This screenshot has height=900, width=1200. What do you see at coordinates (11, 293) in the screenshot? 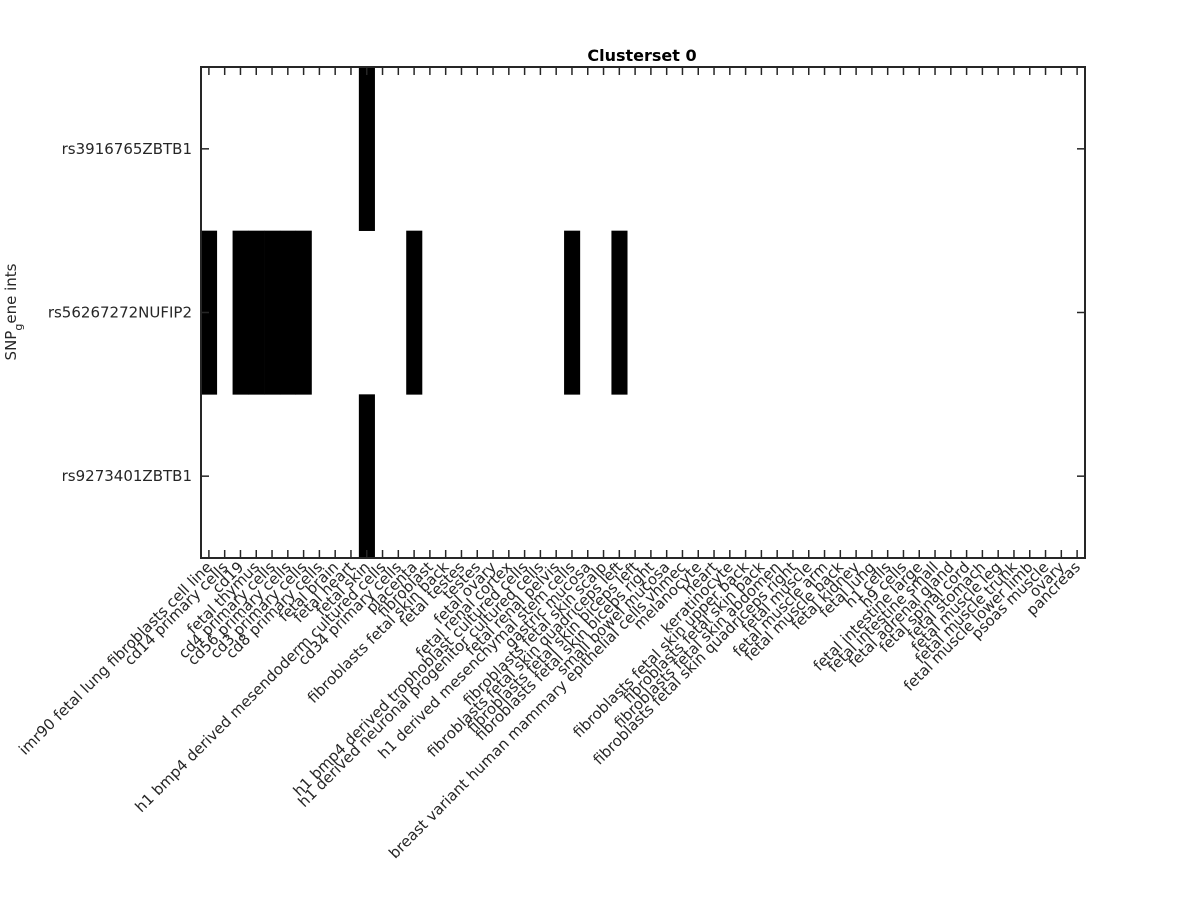
I see `y-axis-label-rest: ene ints` at bounding box center [11, 293].